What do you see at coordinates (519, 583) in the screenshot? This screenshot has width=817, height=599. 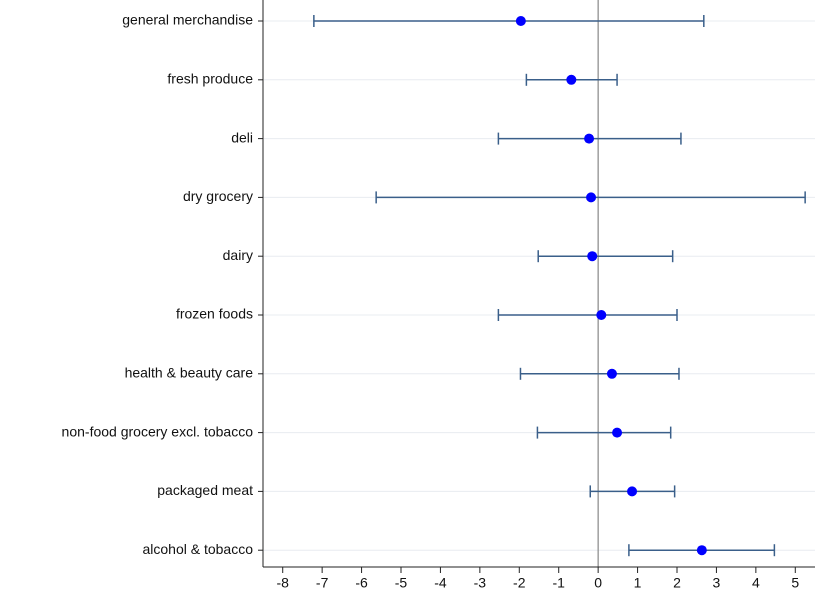 I see `x-tick-label: -2` at bounding box center [519, 583].